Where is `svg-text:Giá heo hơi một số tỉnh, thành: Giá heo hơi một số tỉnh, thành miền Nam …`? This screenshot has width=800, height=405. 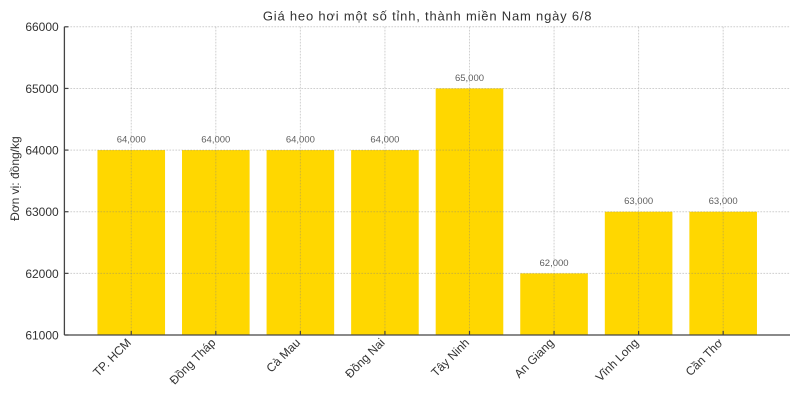 svg-text:Giá heo hơi một số tỉnh, thành: Giá heo hơi một số tỉnh, thành miền Nam … is located at coordinates (427, 16).